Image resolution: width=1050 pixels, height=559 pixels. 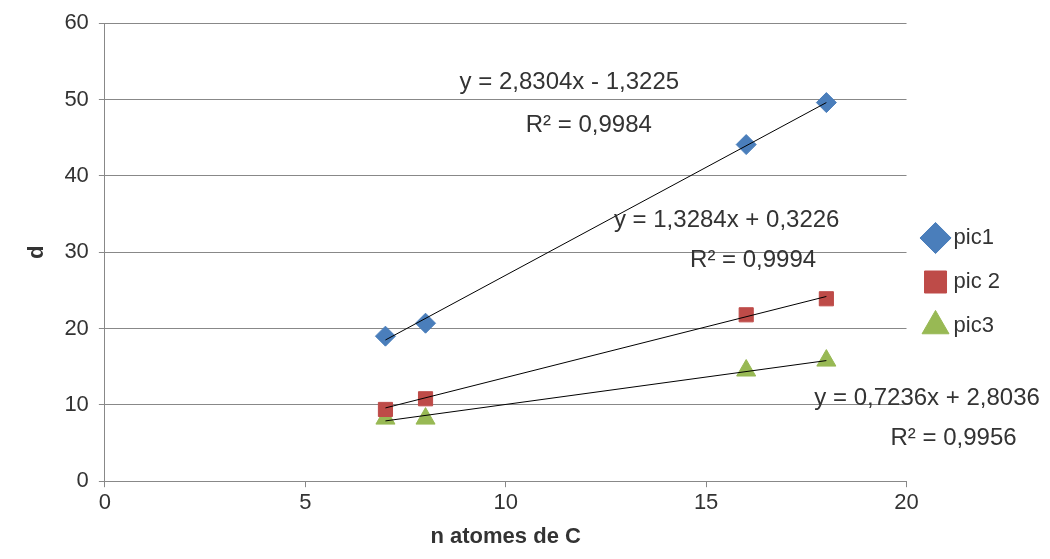 I want to click on legend-label: pic1, so click(x=973, y=237).